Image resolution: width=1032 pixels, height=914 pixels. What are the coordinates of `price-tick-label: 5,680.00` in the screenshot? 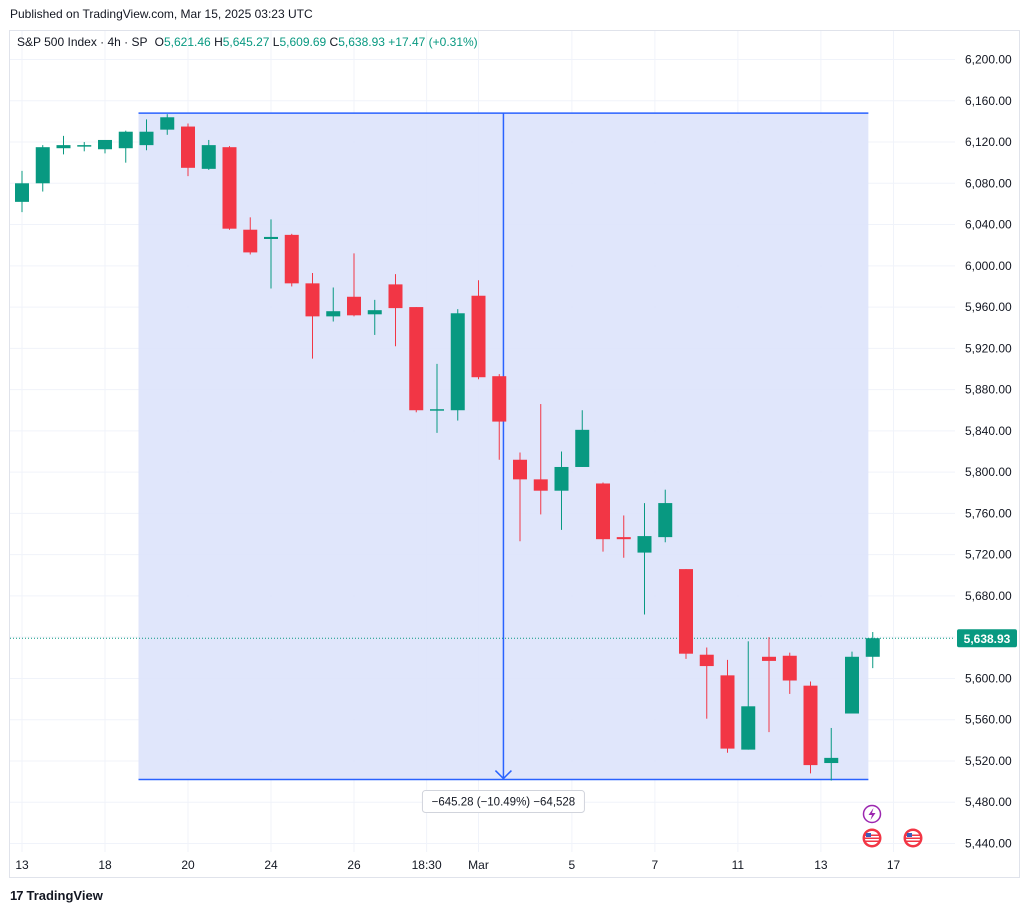 It's located at (988, 596).